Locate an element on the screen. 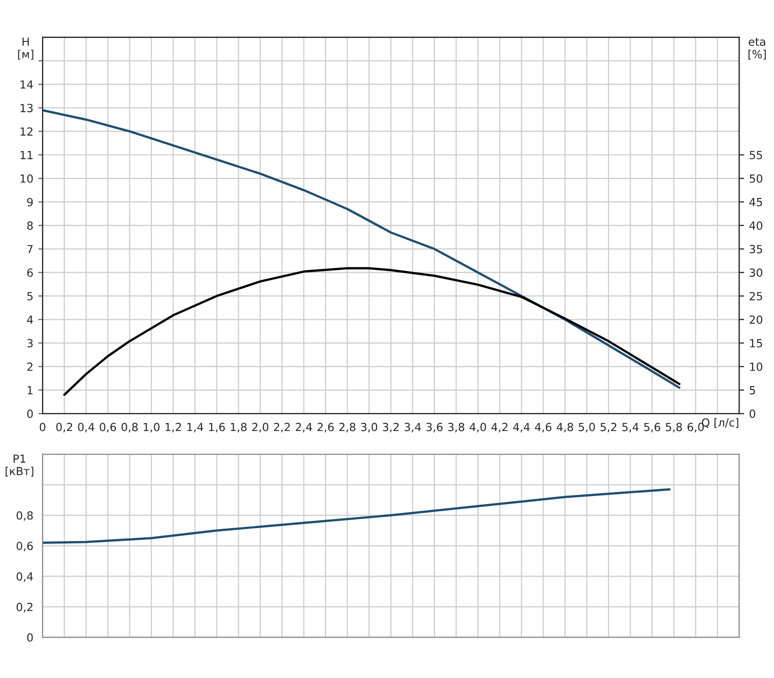 The height and width of the screenshot is (678, 774). y-tick-label: 7 is located at coordinates (30, 249).